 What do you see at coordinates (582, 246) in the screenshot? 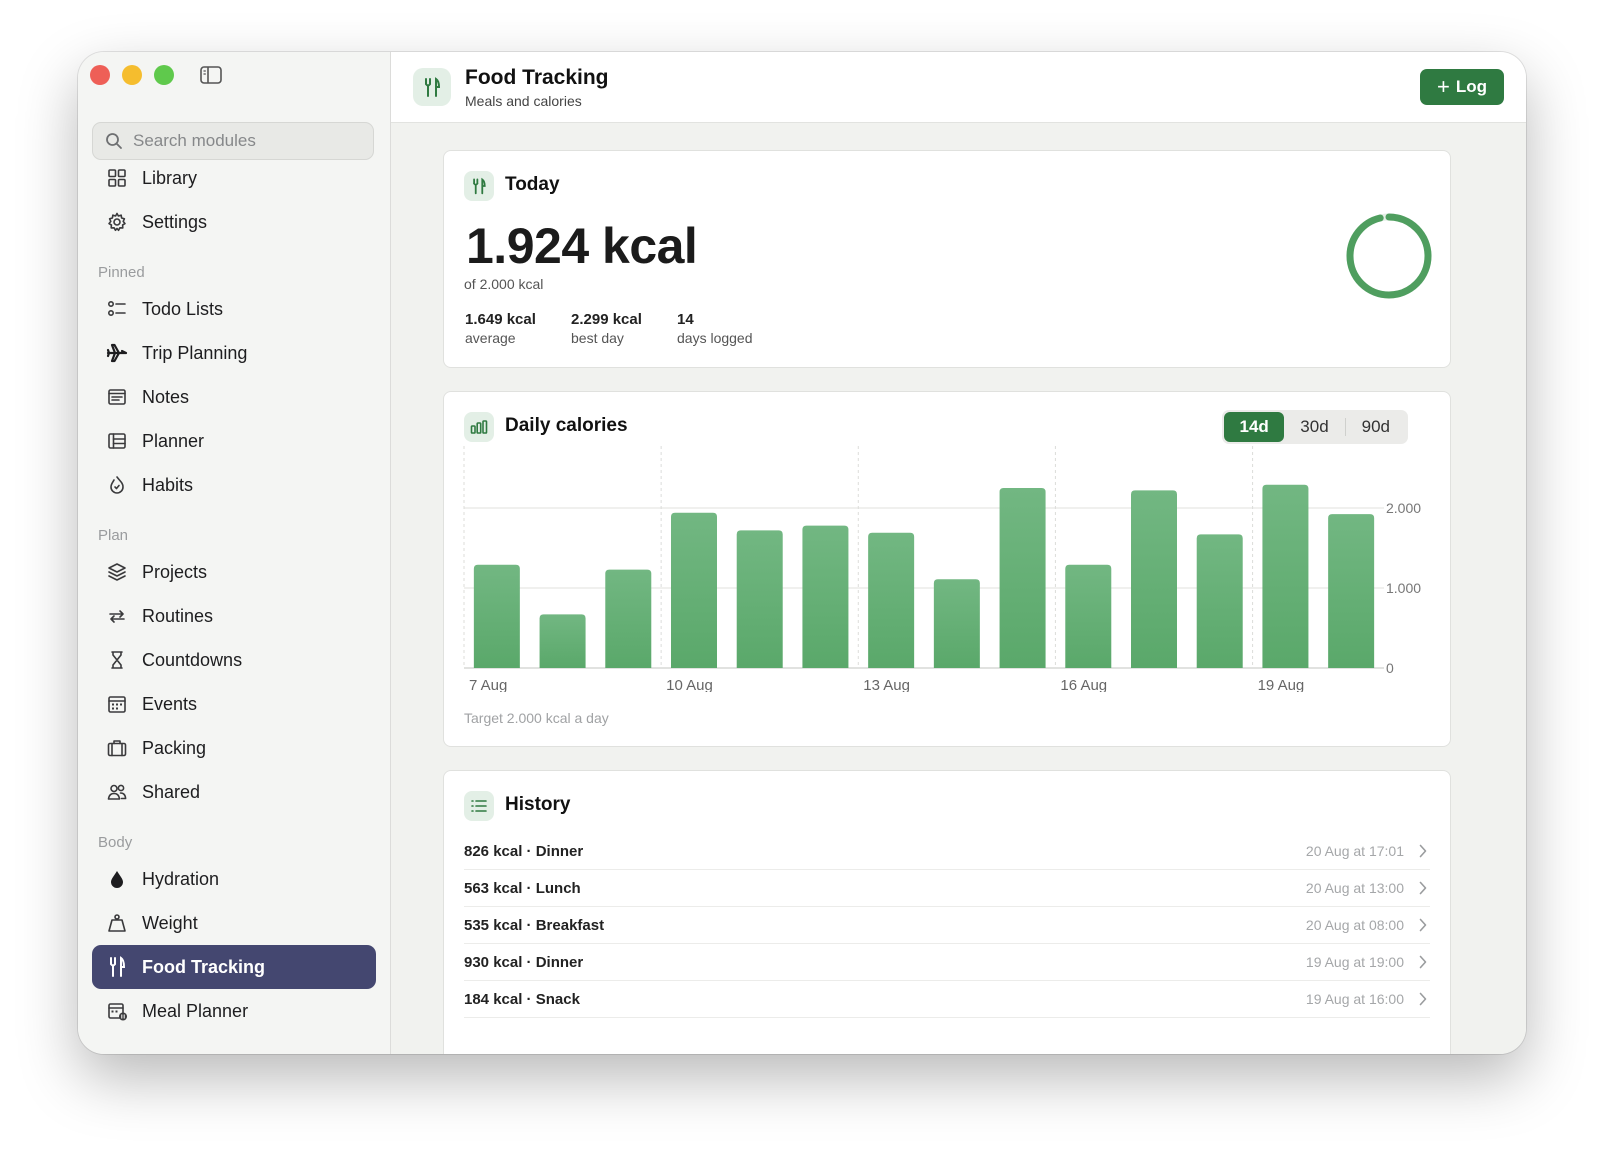
I see `today-kcal-value: 1.924 kcal` at bounding box center [582, 246].